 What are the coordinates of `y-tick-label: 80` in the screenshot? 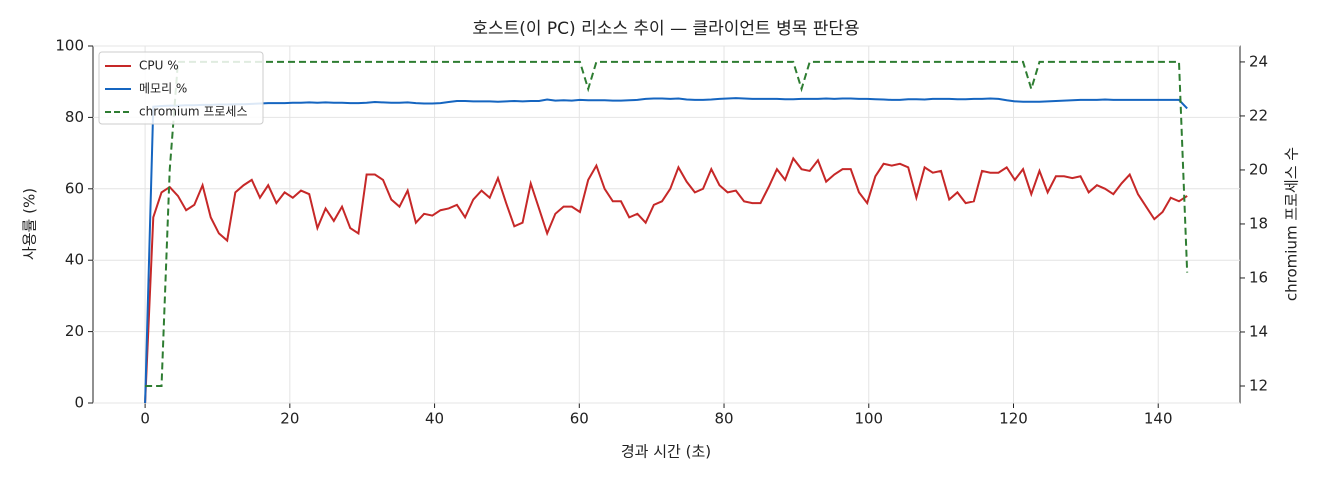 It's located at (74, 117).